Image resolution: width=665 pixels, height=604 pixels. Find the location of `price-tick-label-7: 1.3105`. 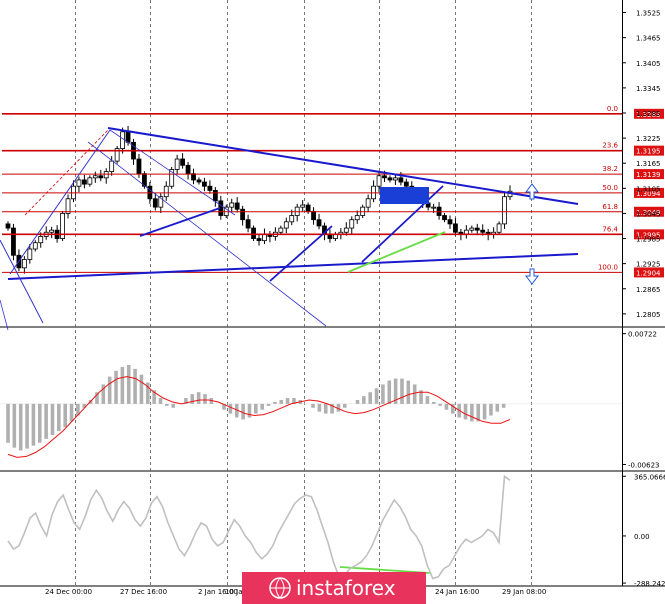

price-tick-label-7: 1.3105 is located at coordinates (648, 189).